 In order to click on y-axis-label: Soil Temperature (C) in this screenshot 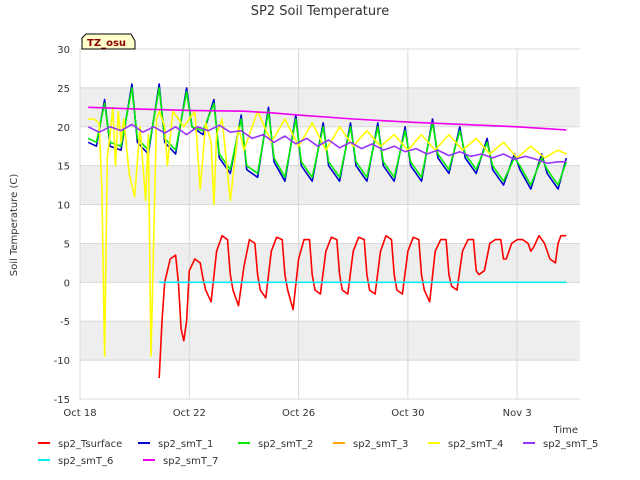, I will do `click(14, 225)`.